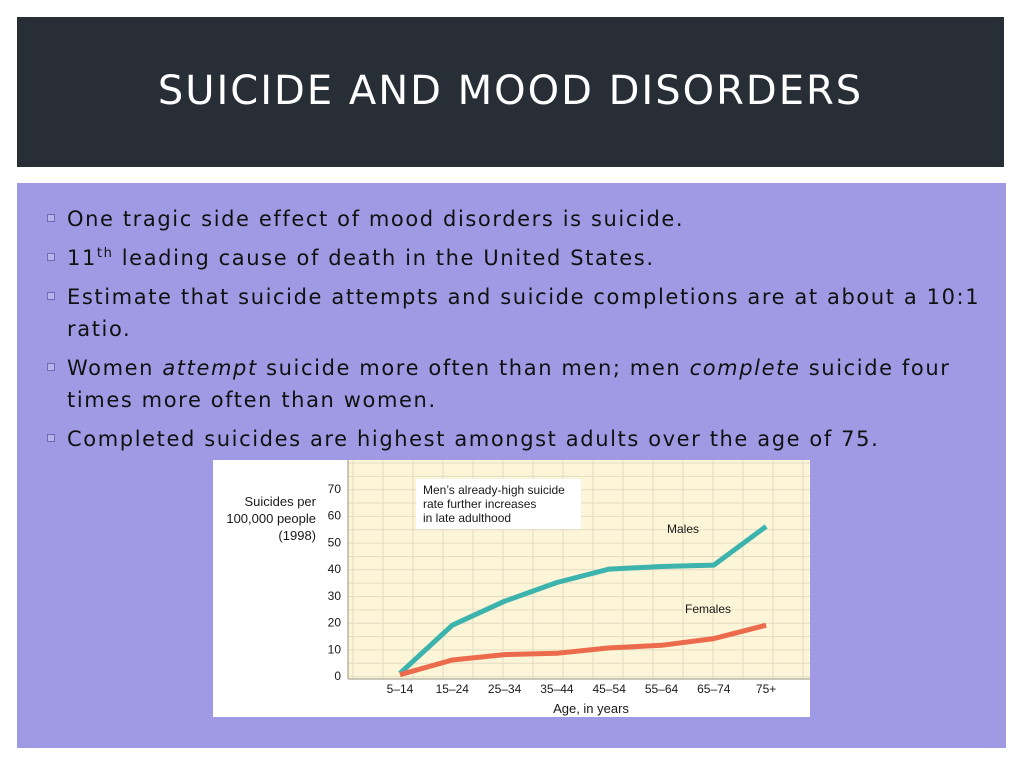 Image resolution: width=1024 pixels, height=768 pixels. What do you see at coordinates (105, 253) in the screenshot?
I see `bullet-superscript: th` at bounding box center [105, 253].